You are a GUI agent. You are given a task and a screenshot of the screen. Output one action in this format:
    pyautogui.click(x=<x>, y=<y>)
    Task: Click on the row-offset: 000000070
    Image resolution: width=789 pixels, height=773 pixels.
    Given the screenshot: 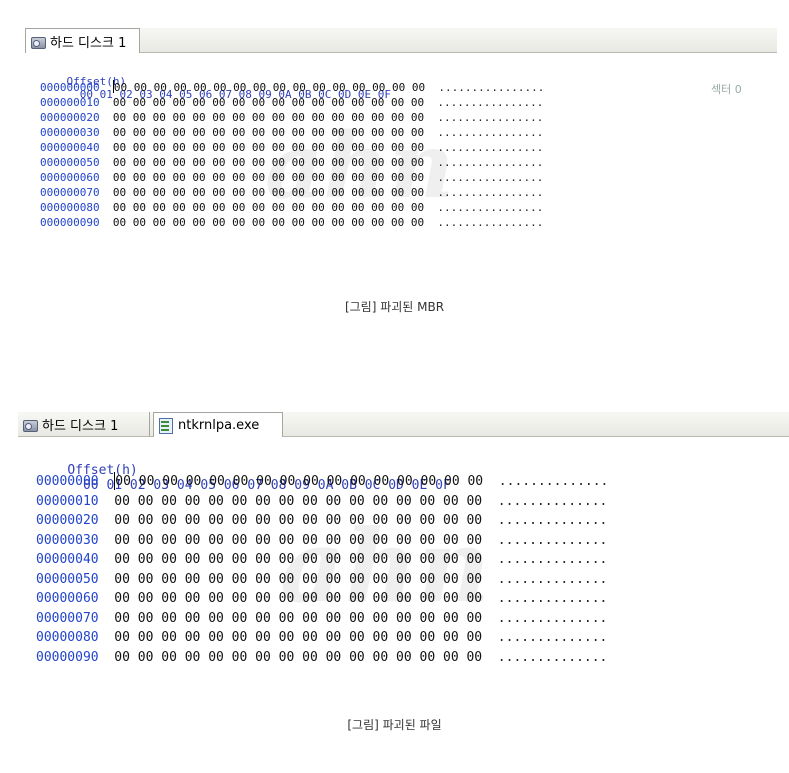 What is the action you would take?
    pyautogui.click(x=70, y=192)
    